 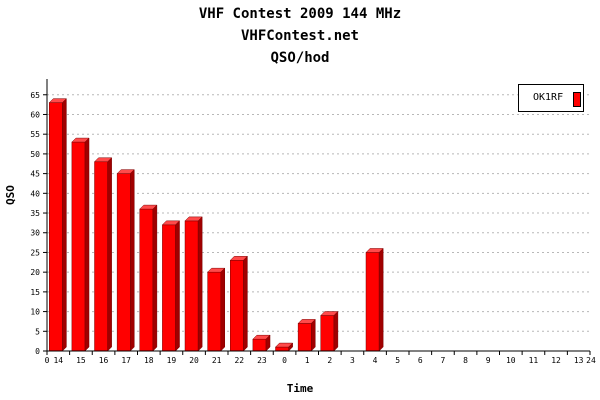 I want to click on x-tick-label: 2, so click(x=329, y=360).